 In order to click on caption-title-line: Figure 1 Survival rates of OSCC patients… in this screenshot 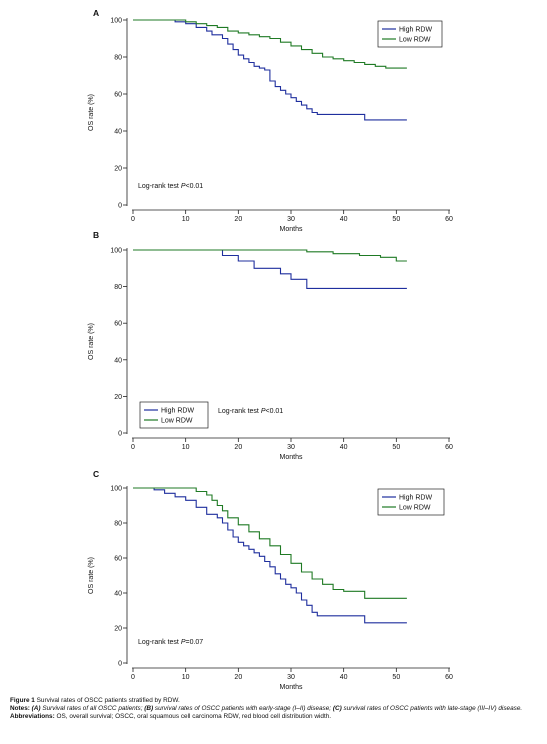, I will do `click(275, 701)`.